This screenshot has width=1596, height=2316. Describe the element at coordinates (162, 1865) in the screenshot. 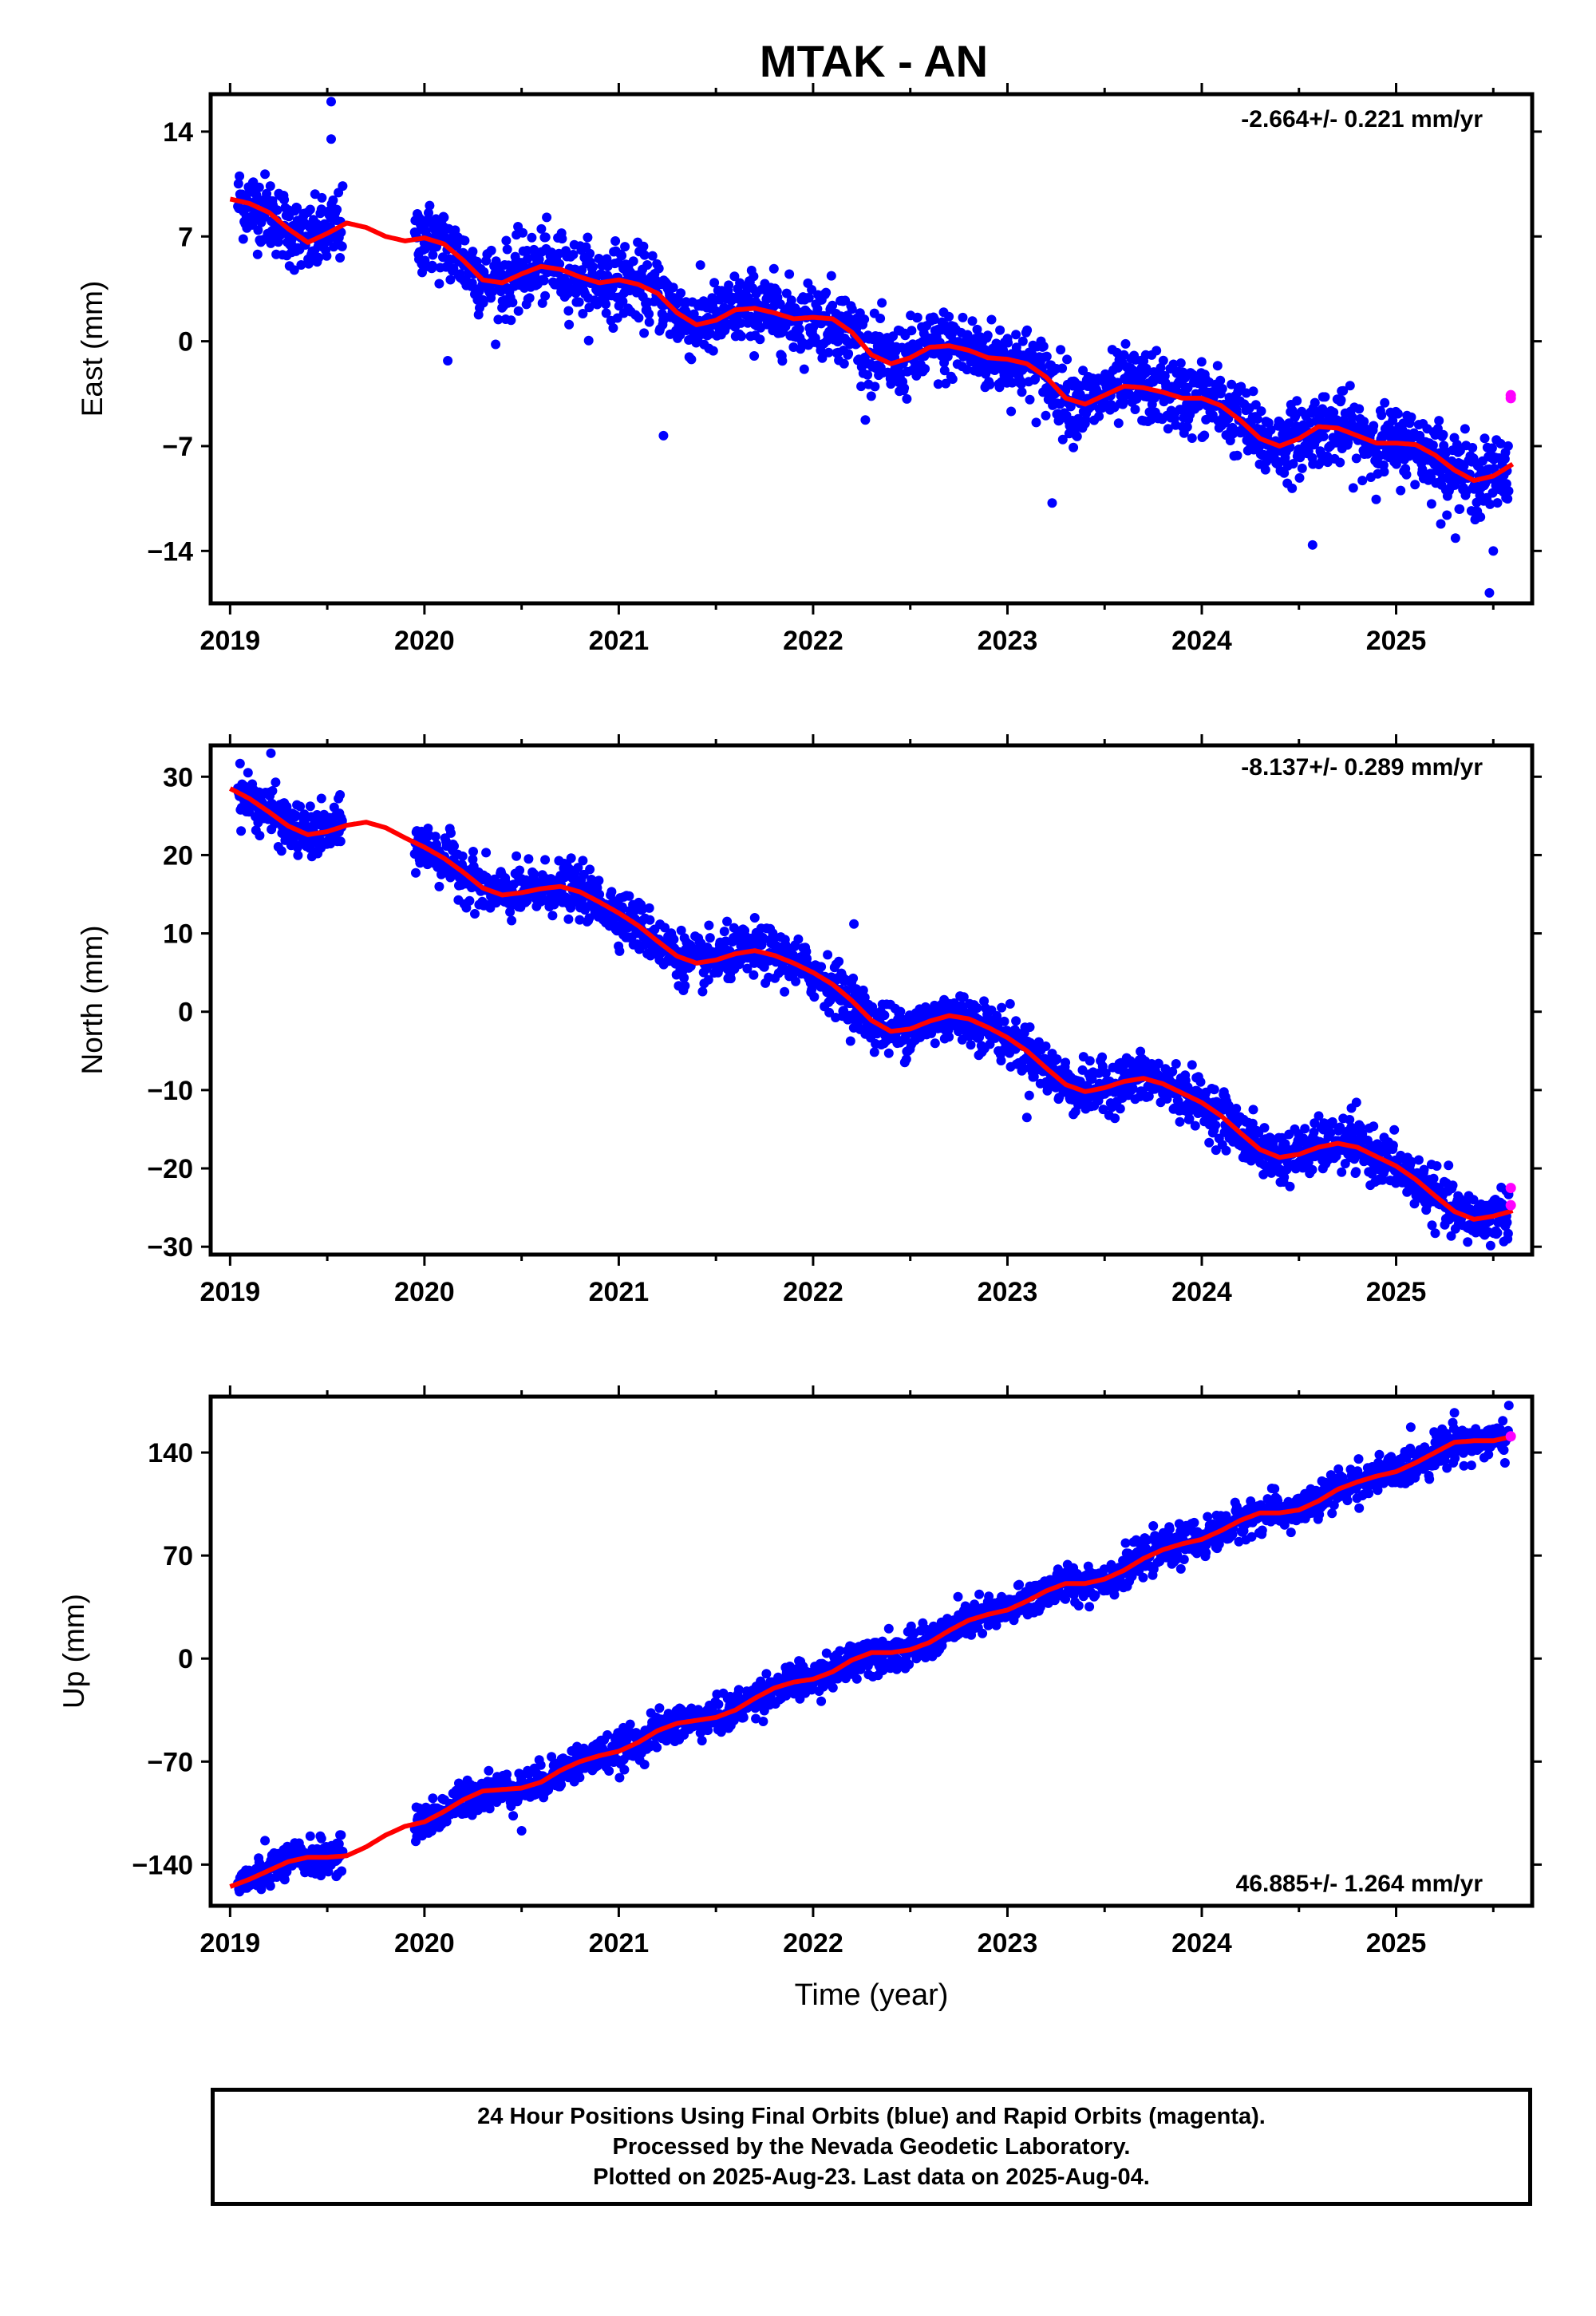

I see `up-y-tick-label: −140` at that location.